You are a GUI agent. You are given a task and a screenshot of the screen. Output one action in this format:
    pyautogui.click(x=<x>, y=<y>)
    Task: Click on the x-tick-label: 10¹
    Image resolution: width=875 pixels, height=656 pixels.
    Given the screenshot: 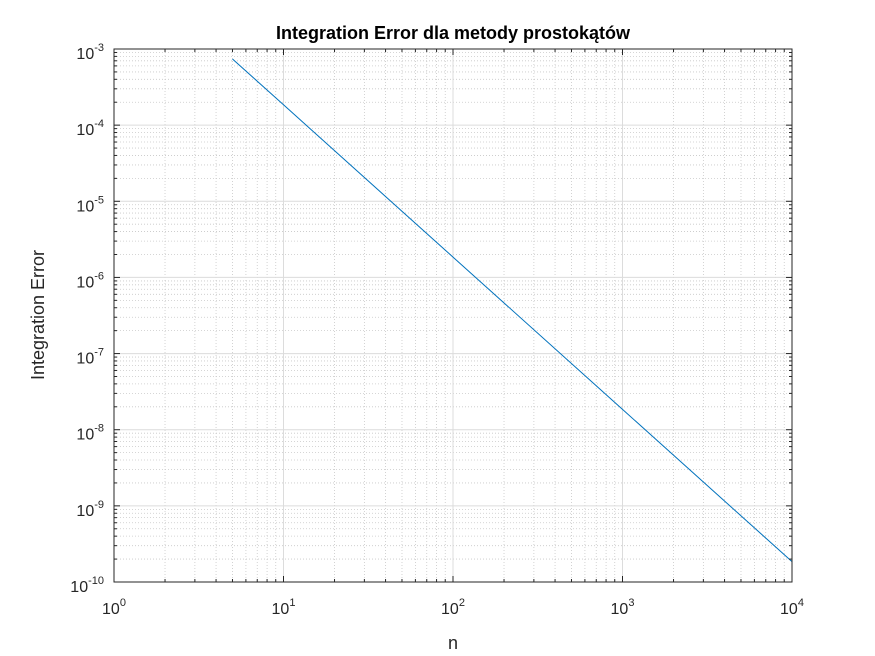 What is the action you would take?
    pyautogui.click(x=284, y=607)
    